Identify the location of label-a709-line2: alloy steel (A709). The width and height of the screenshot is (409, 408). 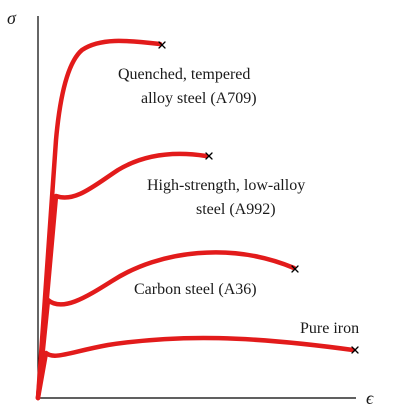
(199, 98).